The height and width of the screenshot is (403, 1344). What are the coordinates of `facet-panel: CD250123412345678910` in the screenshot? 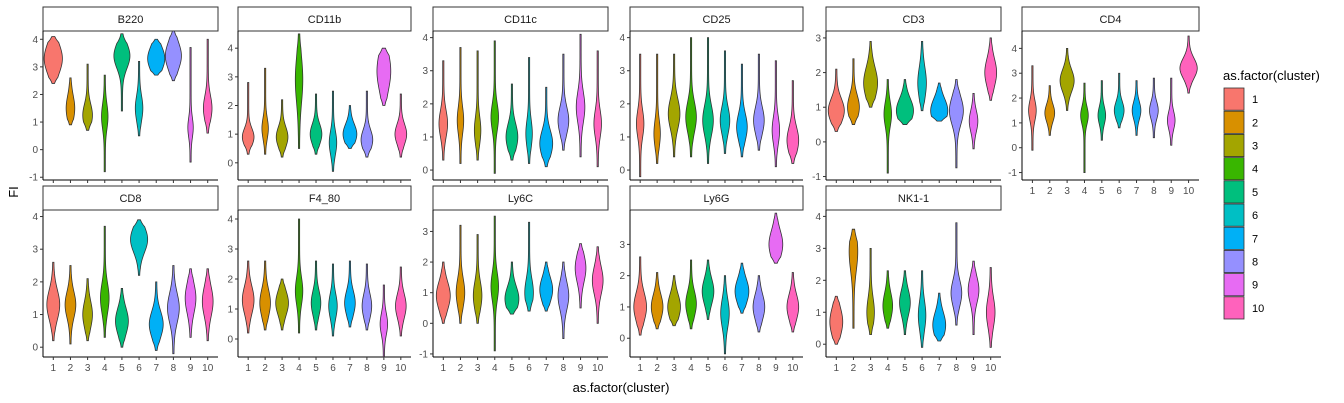 It's located at (711, 101).